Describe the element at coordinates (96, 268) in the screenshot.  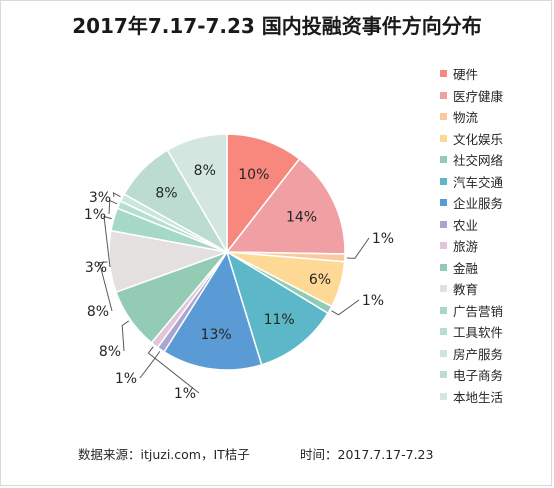
I see `data-label-11: 3%` at that location.